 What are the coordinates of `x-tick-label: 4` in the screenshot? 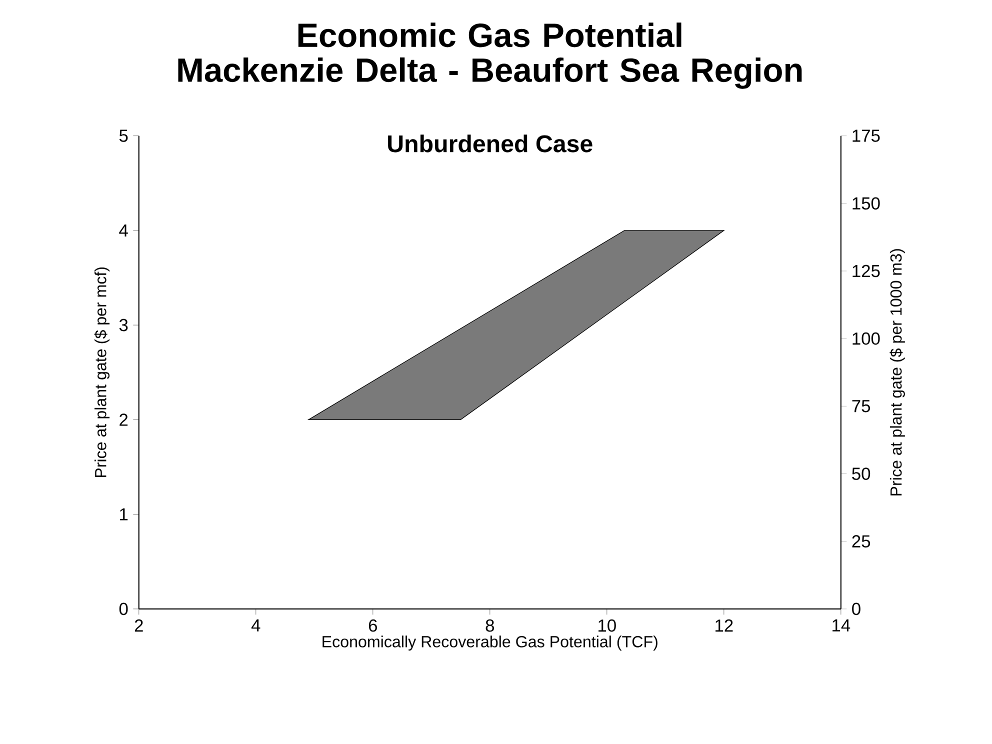 It's located at (255, 625).